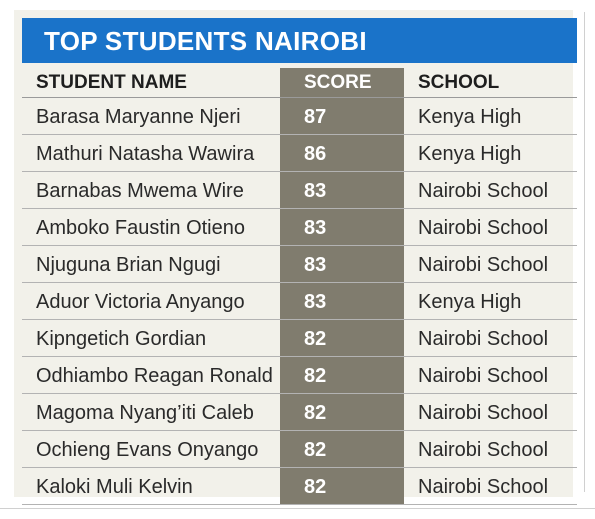  I want to click on student-name: Kaloki Muli Kelvin, so click(114, 487).